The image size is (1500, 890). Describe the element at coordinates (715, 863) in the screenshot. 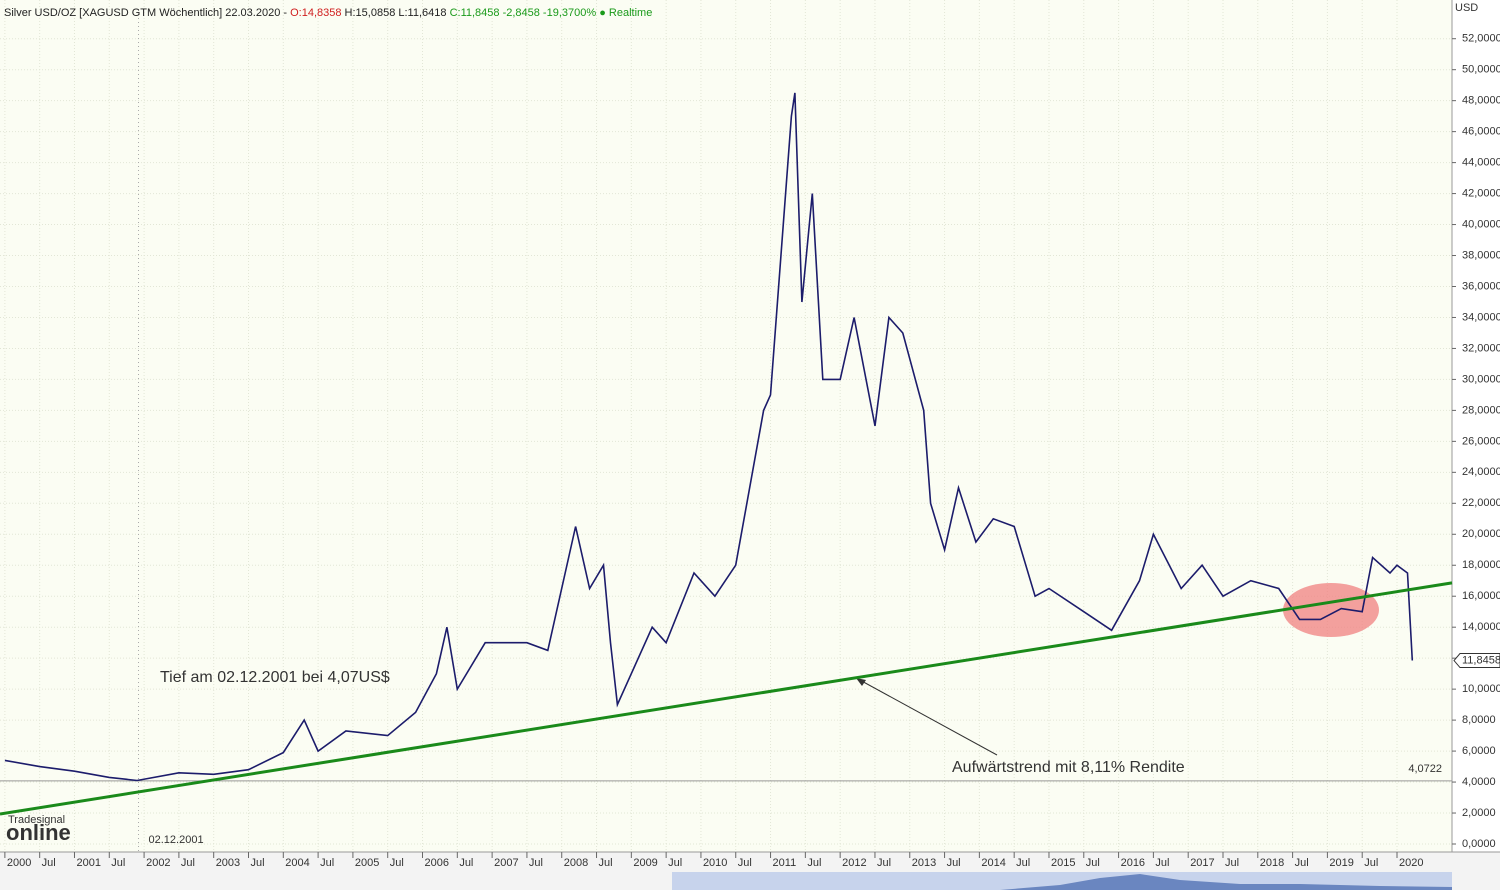

I see `x-tick-label: 2010` at that location.